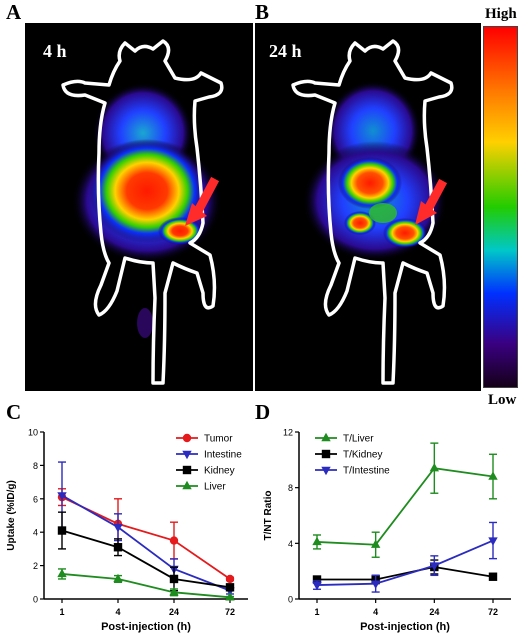 Image resolution: width=522 pixels, height=637 pixels. What do you see at coordinates (262, 12) in the screenshot?
I see `panel-letter-b: B` at bounding box center [262, 12].